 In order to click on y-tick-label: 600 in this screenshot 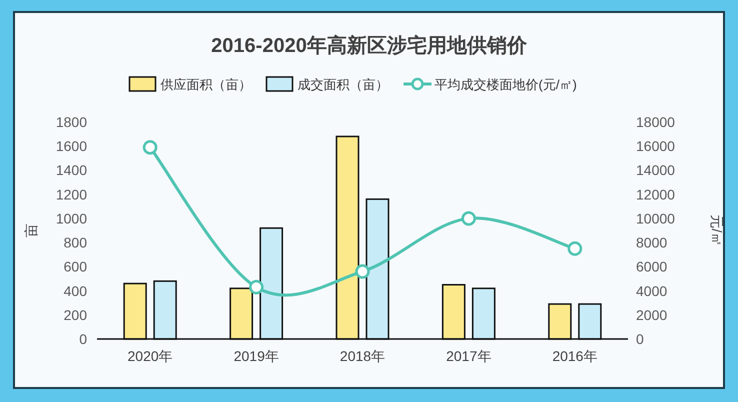, I will do `click(76, 266)`.